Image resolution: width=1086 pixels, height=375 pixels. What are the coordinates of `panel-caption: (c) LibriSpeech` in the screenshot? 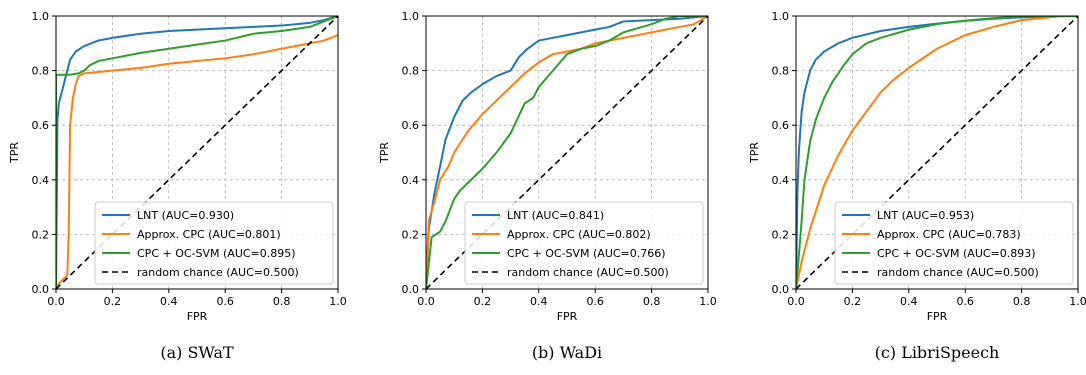 It's located at (937, 352).